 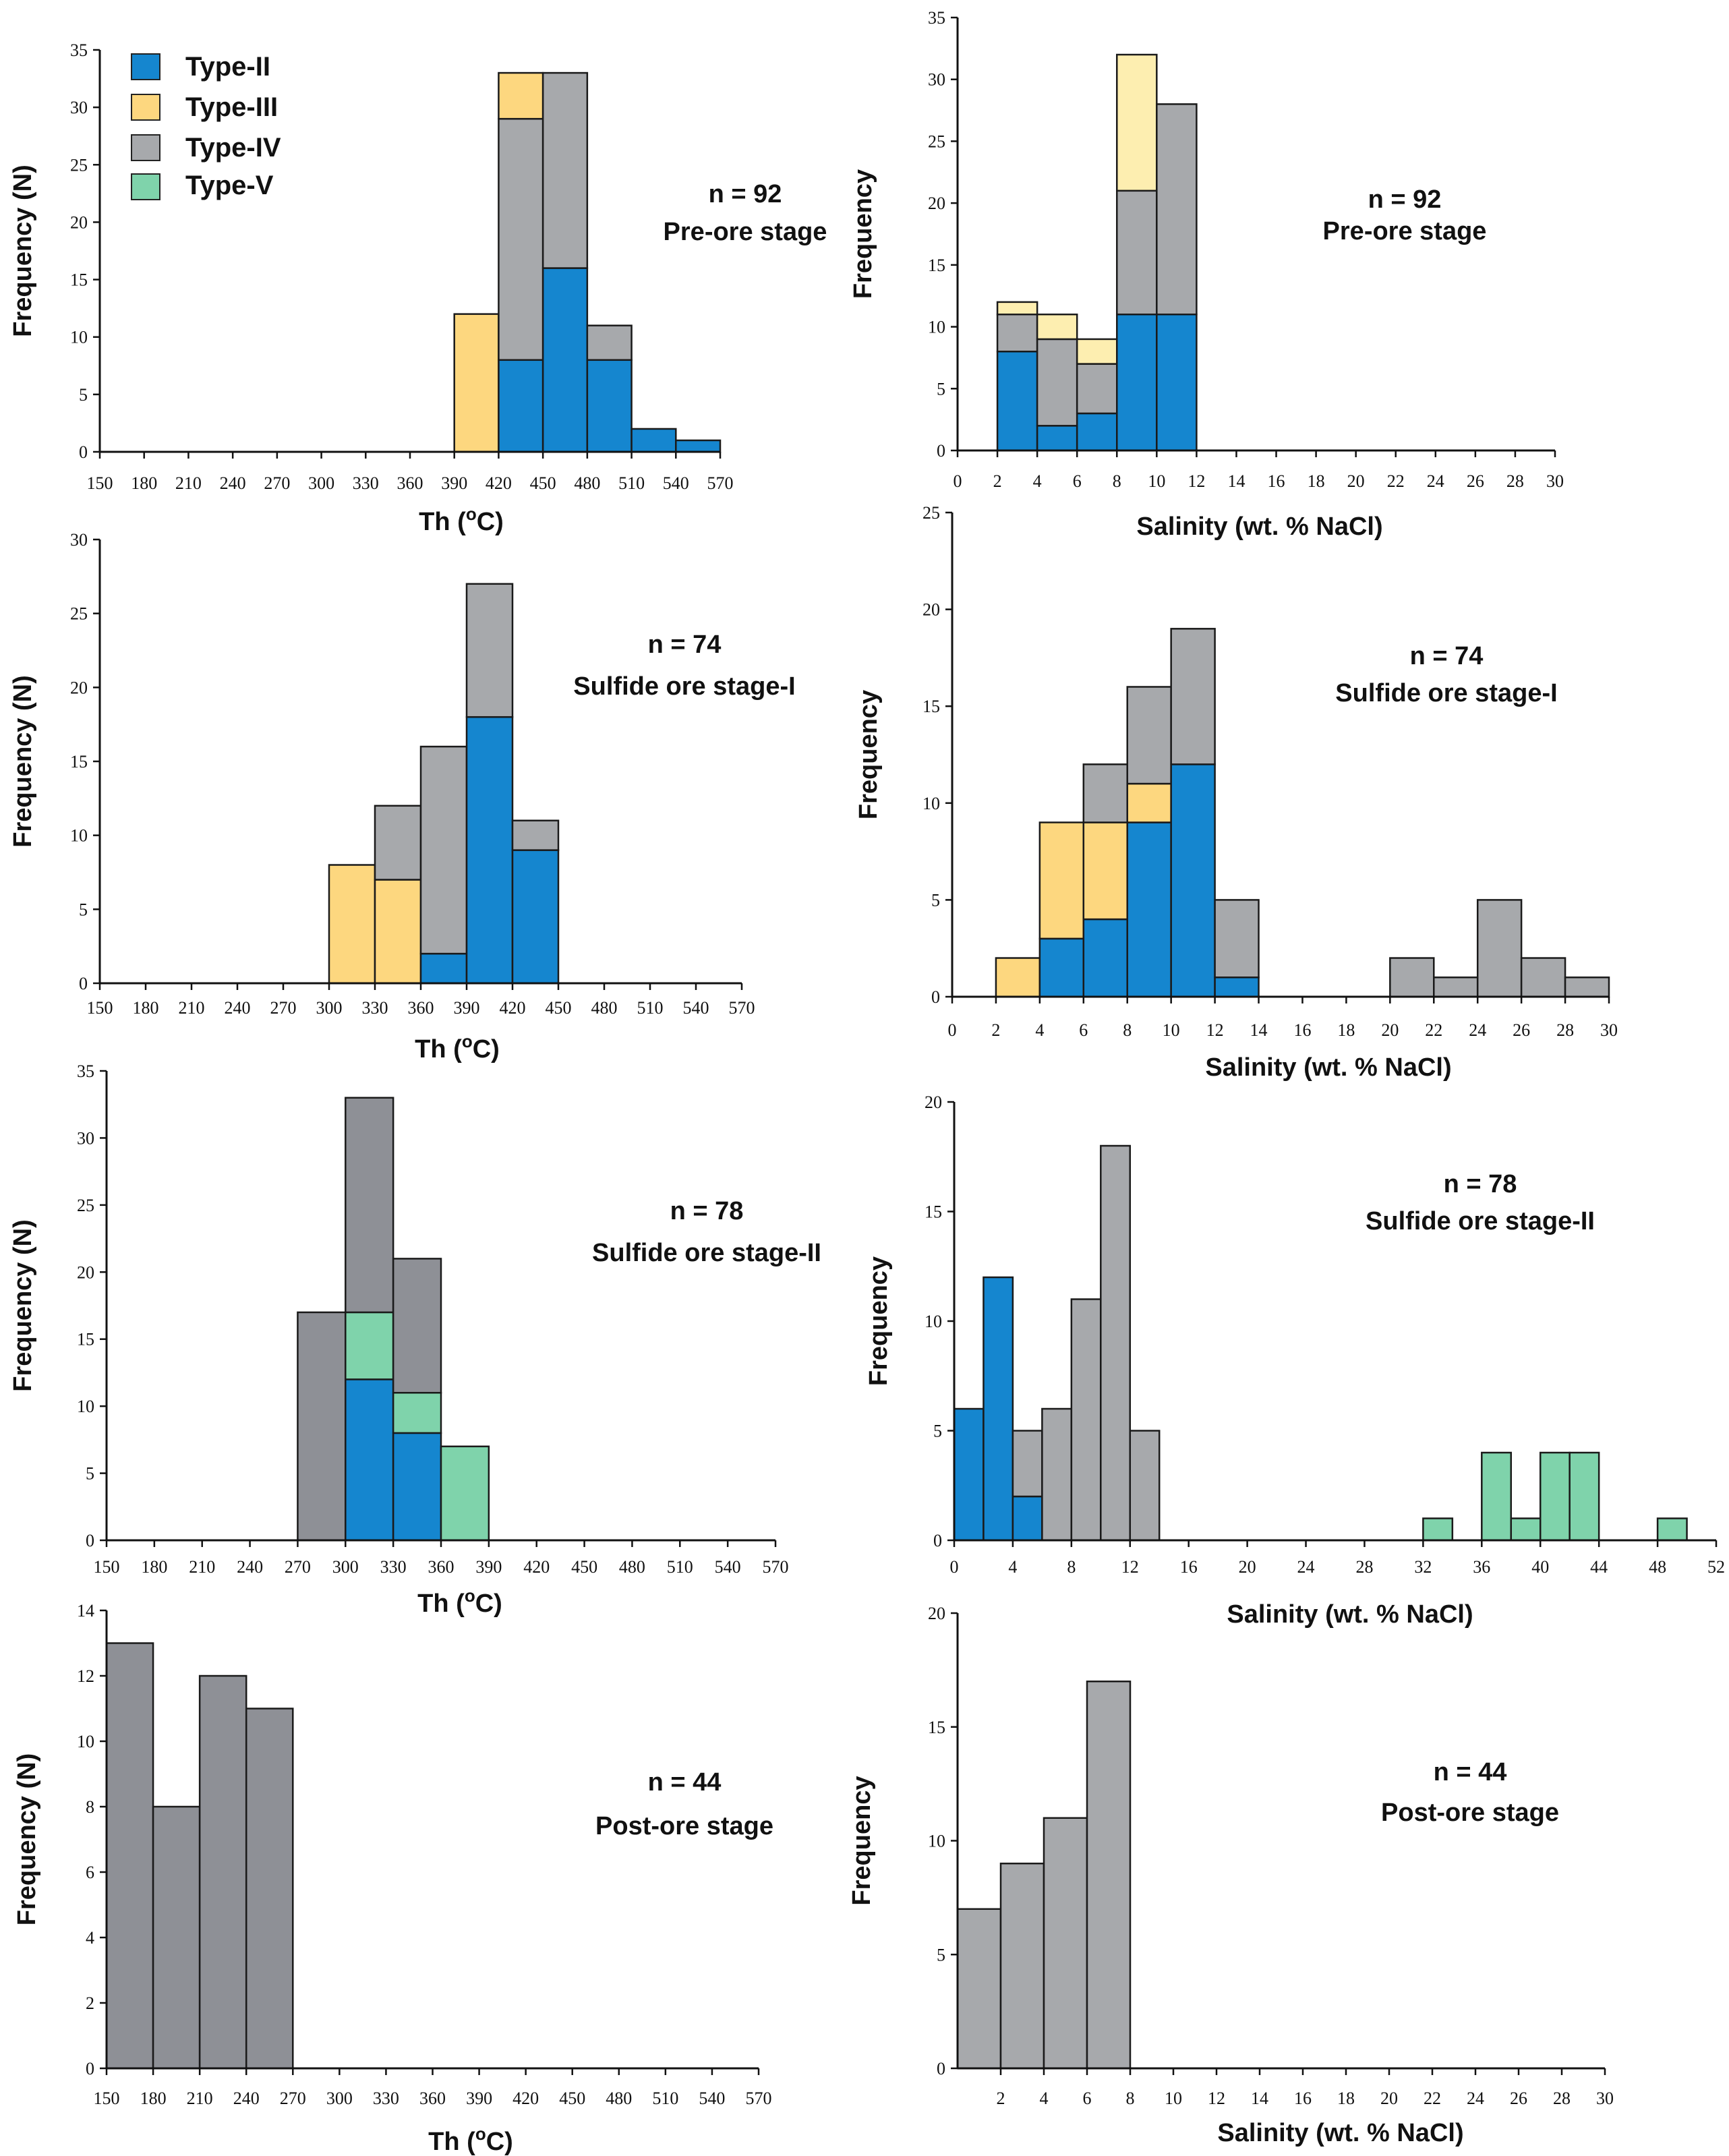 I want to click on x-axis-label: Salinity (wt. % NaCl), so click(x=1340, y=2133).